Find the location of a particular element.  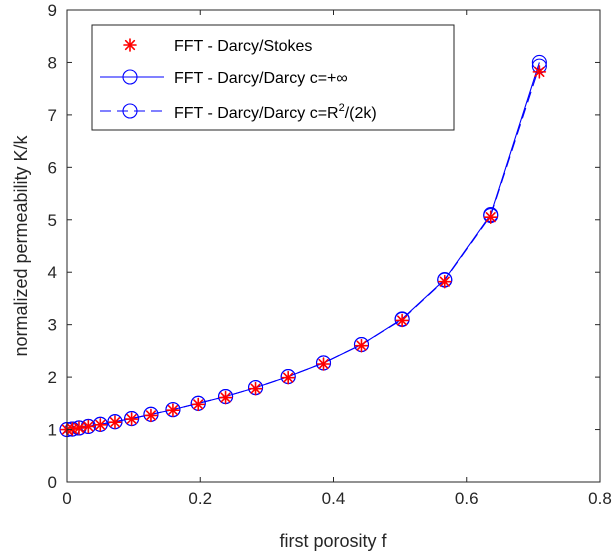

x-tick-label: 0.8 is located at coordinates (600, 498).